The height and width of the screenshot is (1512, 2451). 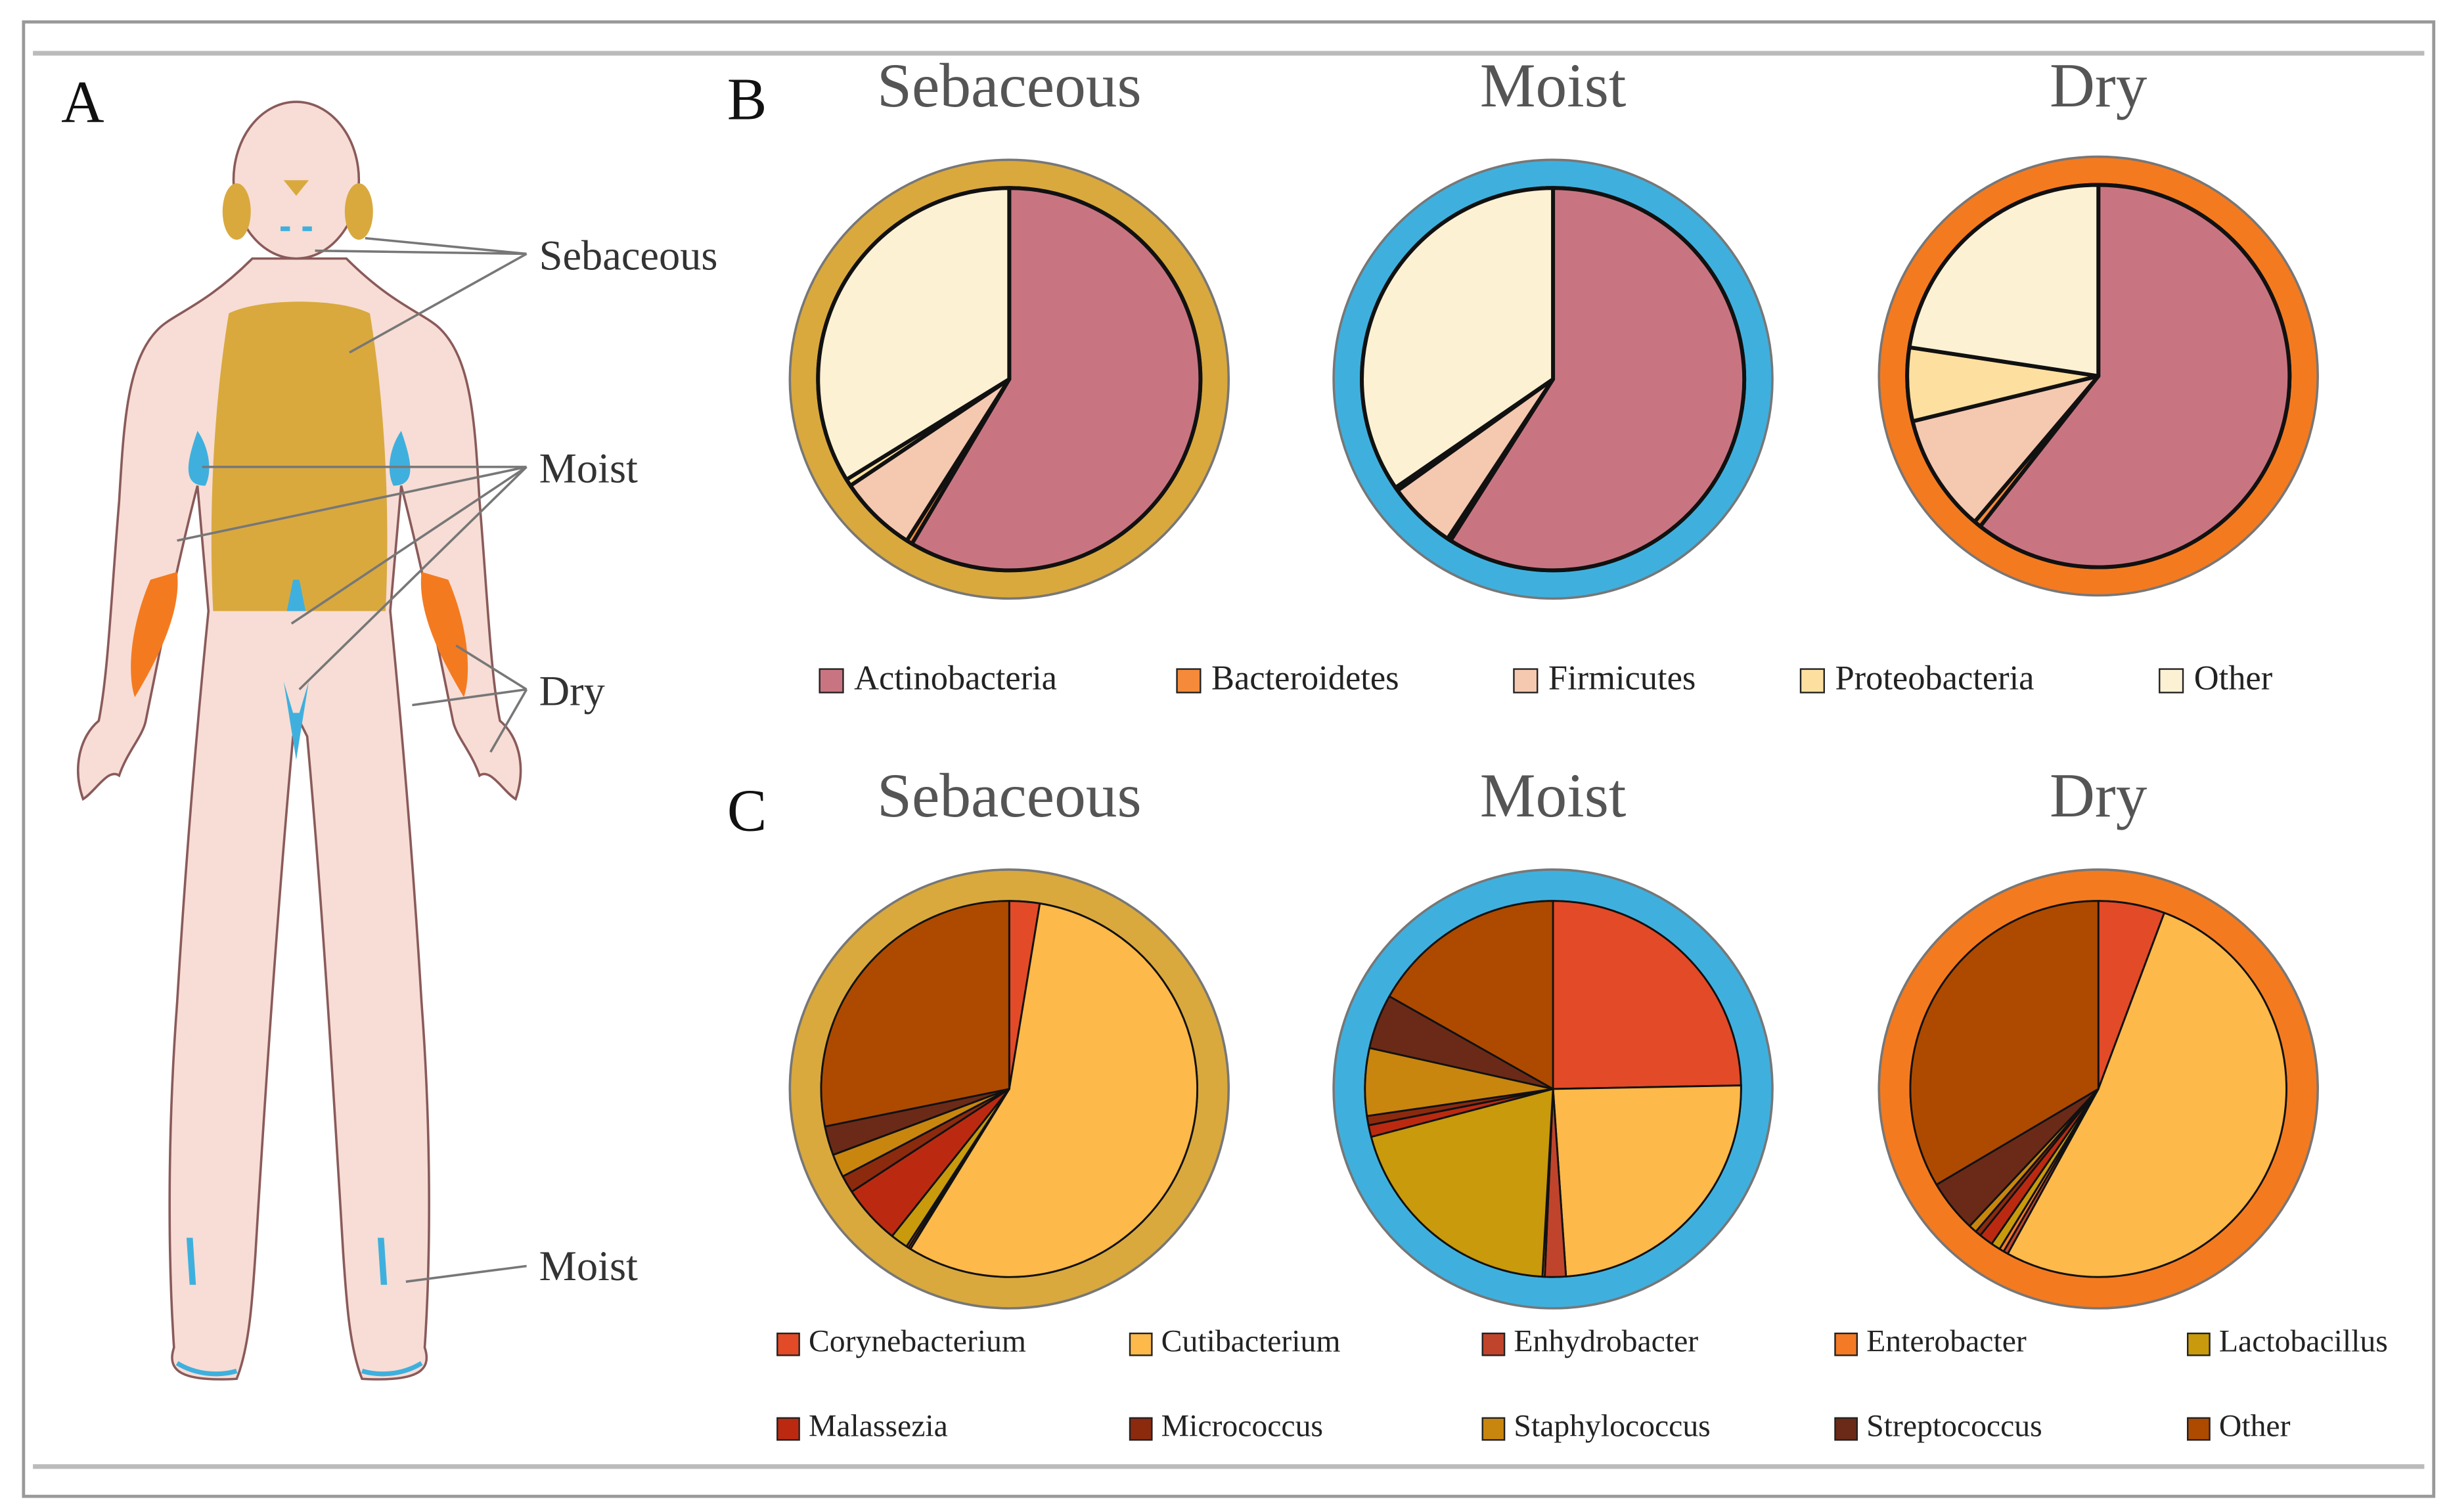 I want to click on legend-label: Bacteroidetes, so click(x=1305, y=679).